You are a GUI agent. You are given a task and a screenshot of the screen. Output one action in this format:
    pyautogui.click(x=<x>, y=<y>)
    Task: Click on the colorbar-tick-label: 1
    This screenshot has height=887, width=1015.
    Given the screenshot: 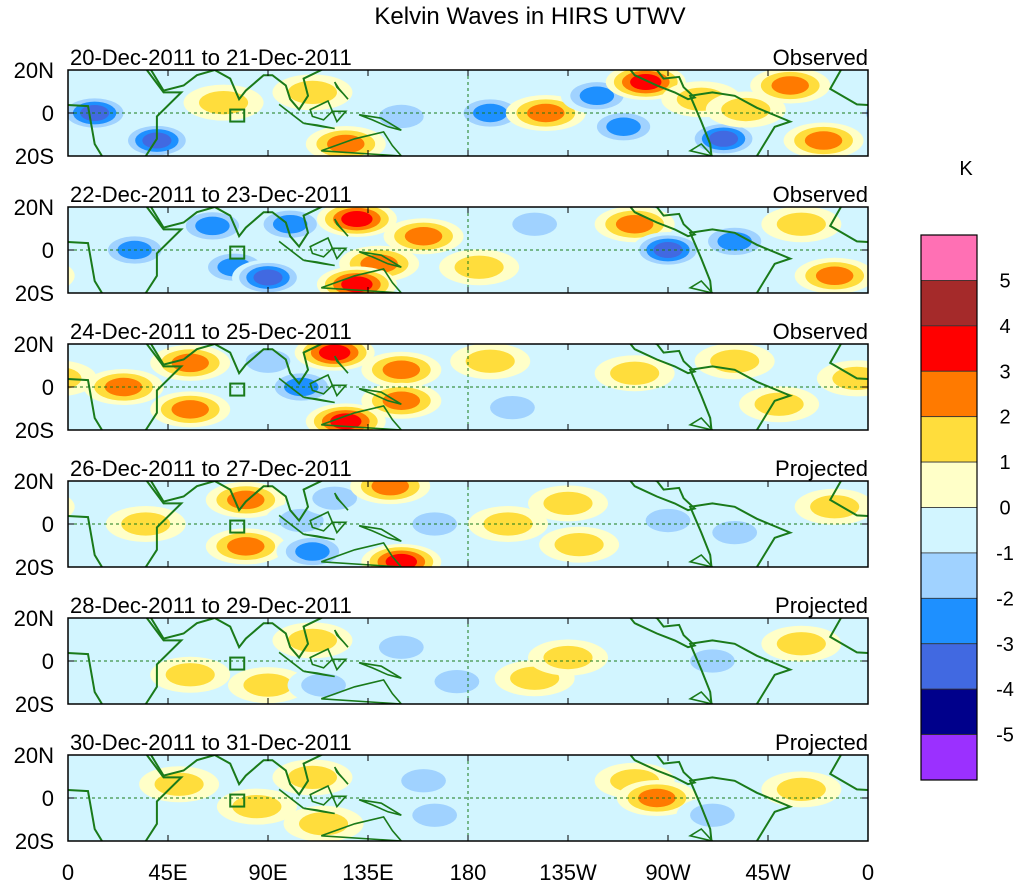 What is the action you would take?
    pyautogui.click(x=1004, y=463)
    